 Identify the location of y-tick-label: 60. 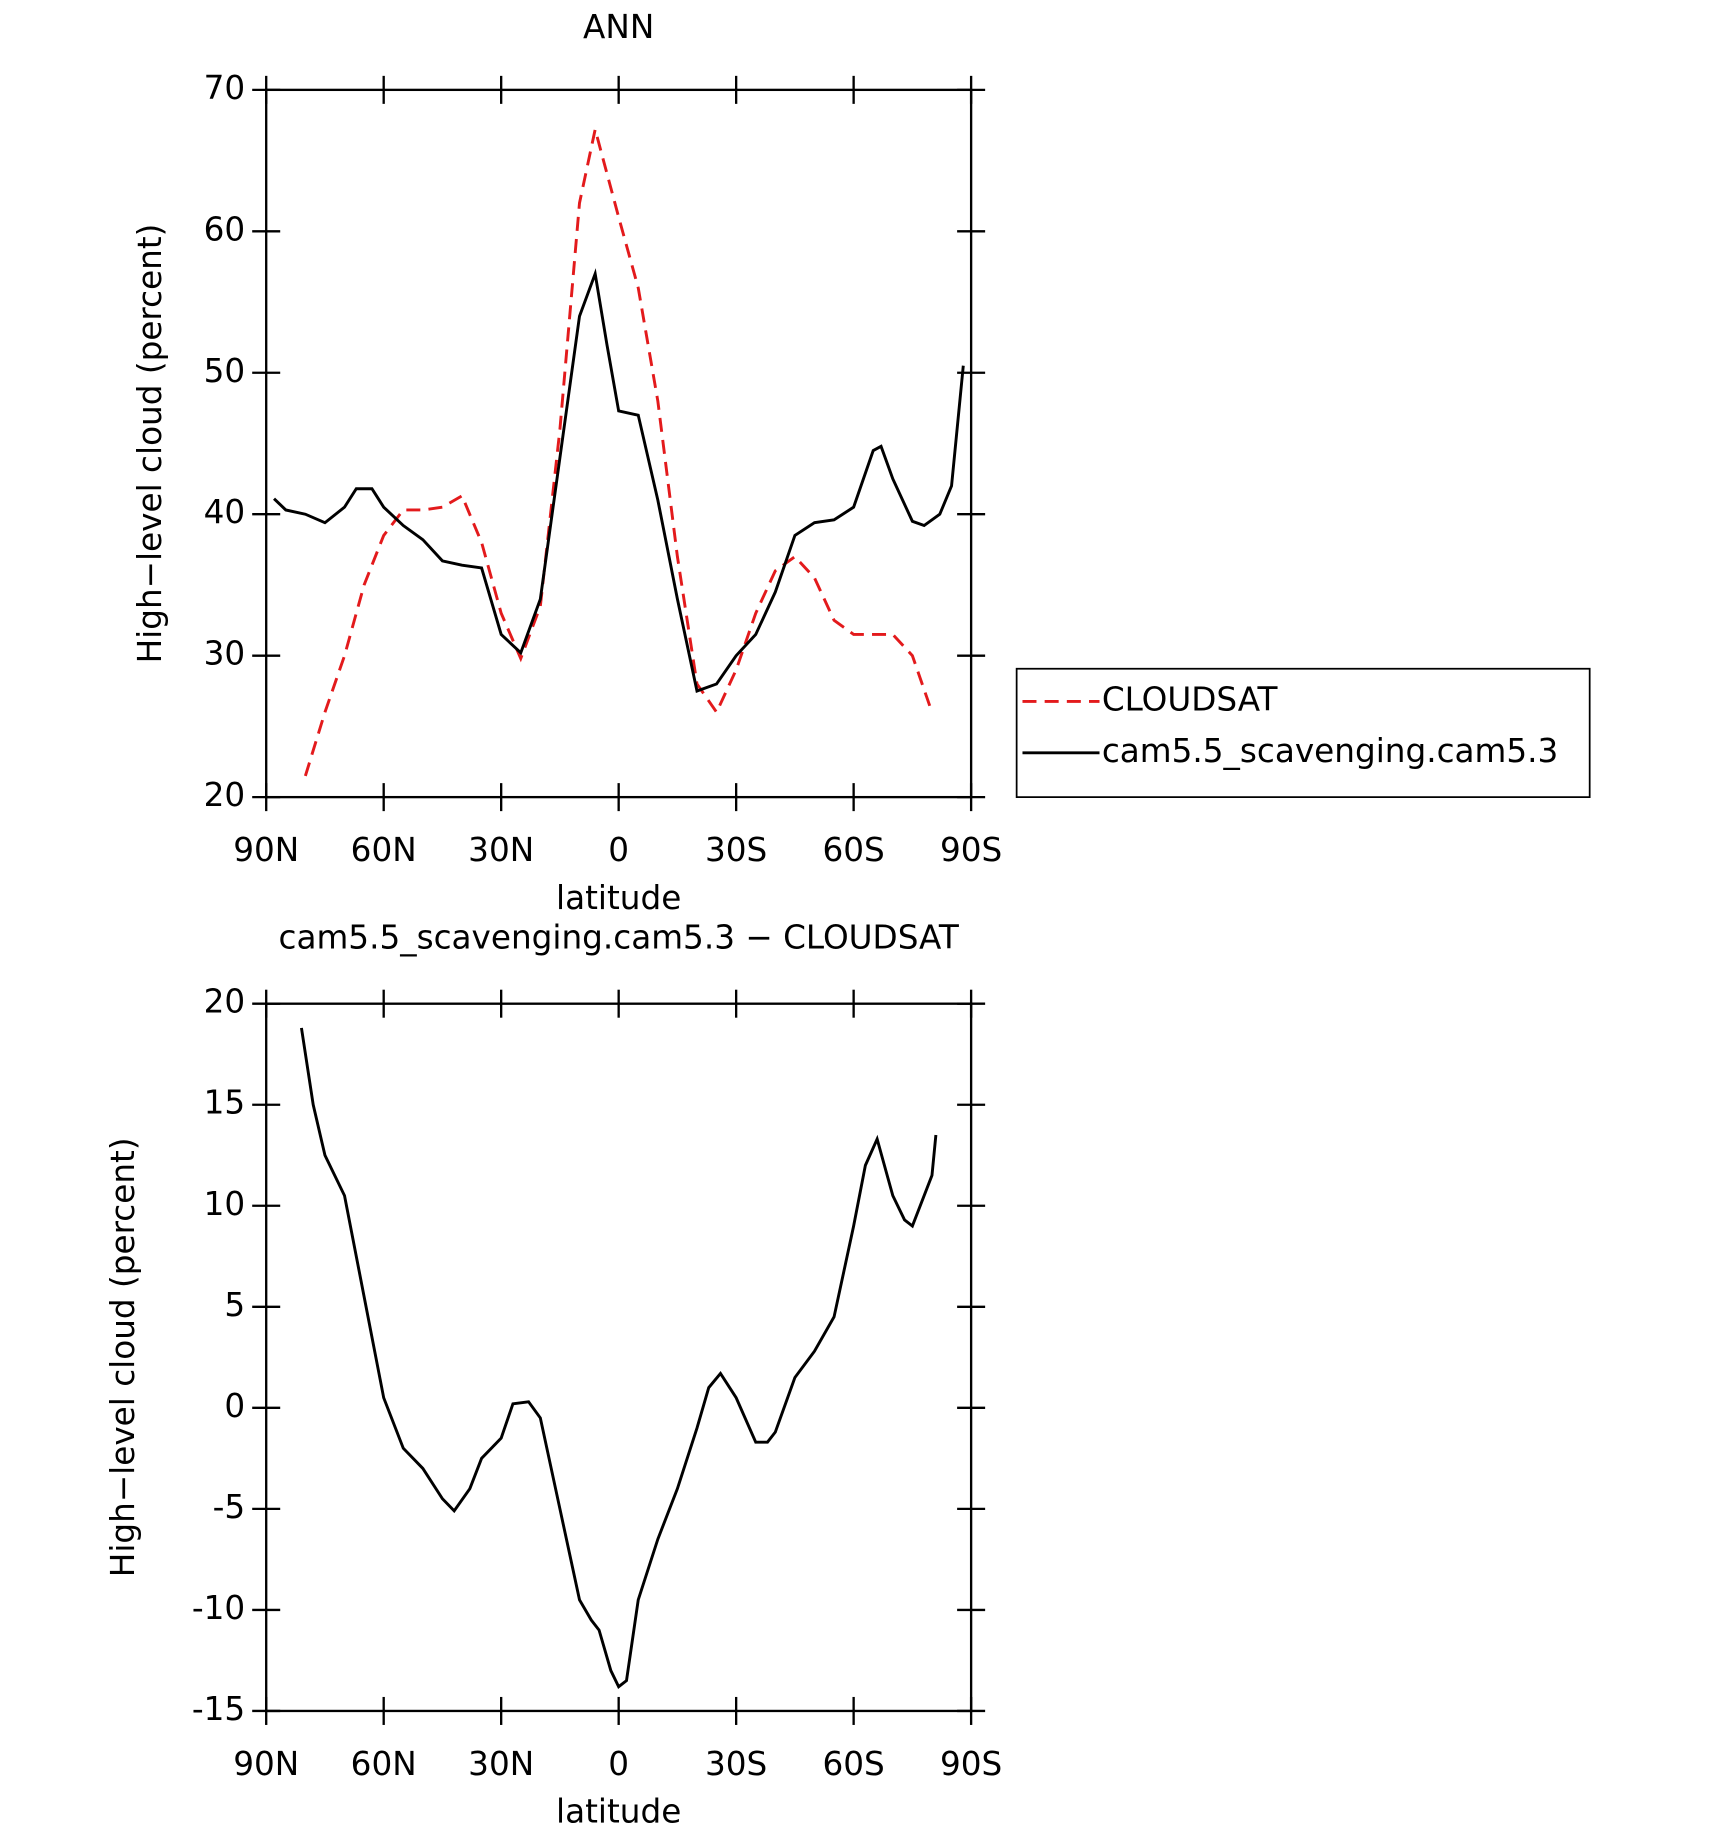
(225, 229).